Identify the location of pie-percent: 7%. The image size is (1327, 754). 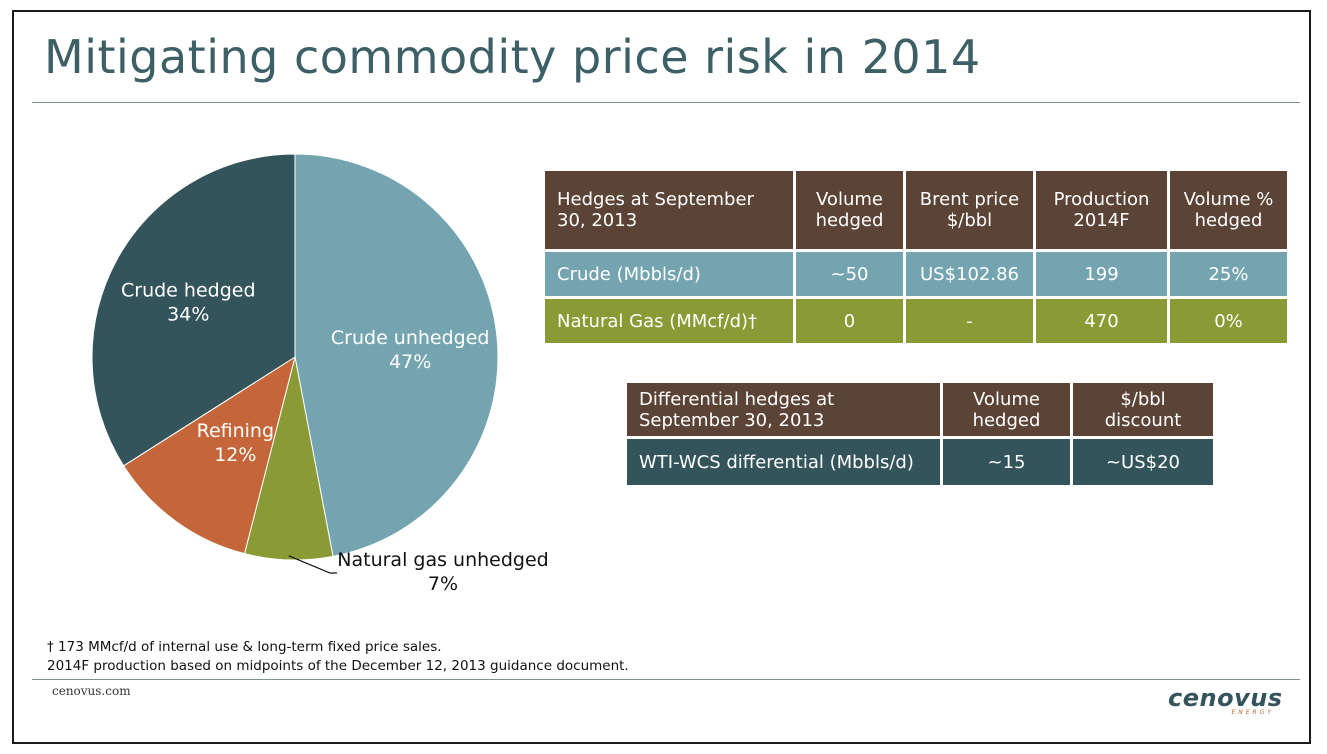
(443, 584).